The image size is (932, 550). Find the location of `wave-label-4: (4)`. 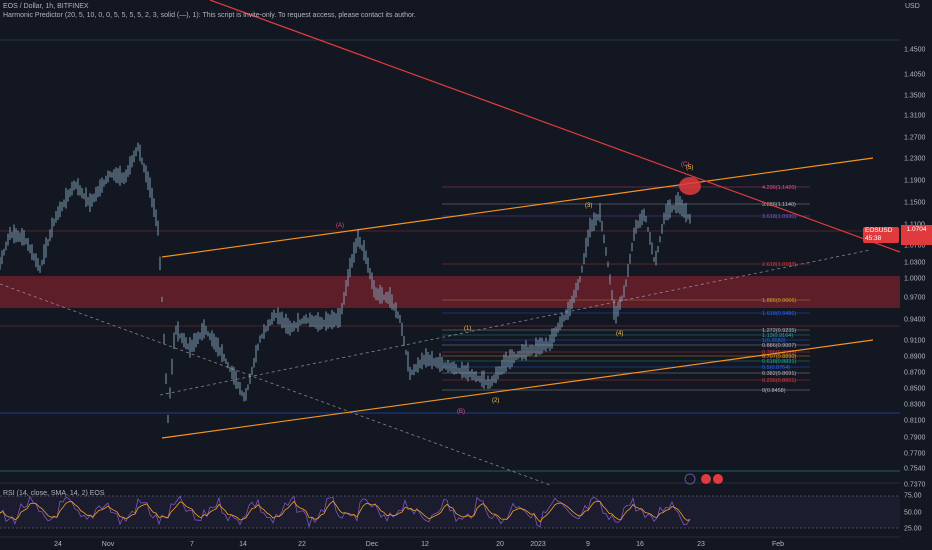

wave-label-4: (4) is located at coordinates (619, 334).